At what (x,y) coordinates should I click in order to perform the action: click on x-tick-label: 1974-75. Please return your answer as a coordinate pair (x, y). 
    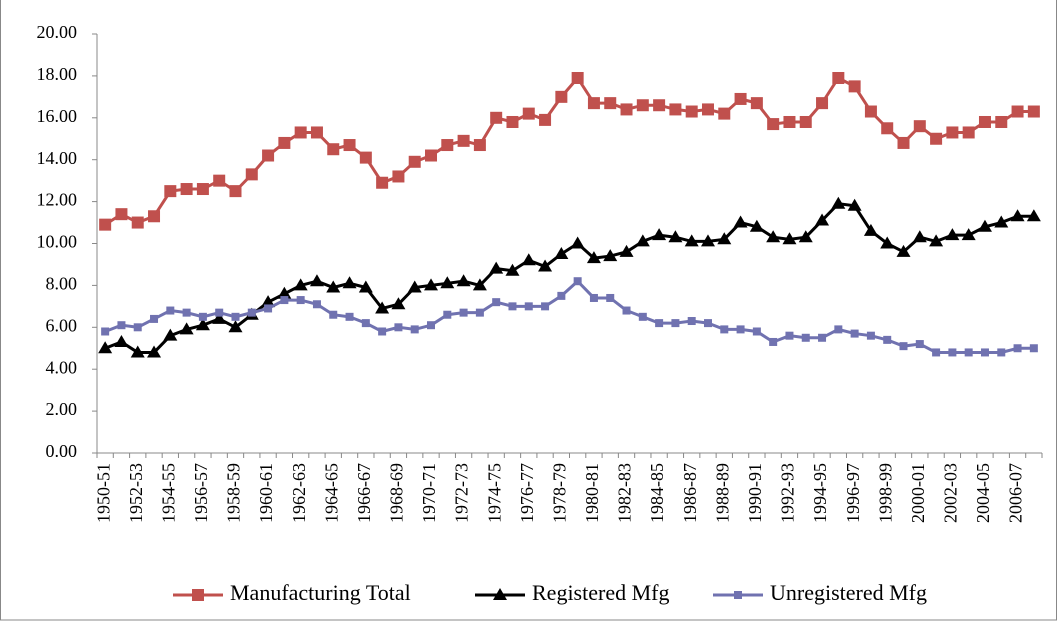
    Looking at the image, I should click on (494, 493).